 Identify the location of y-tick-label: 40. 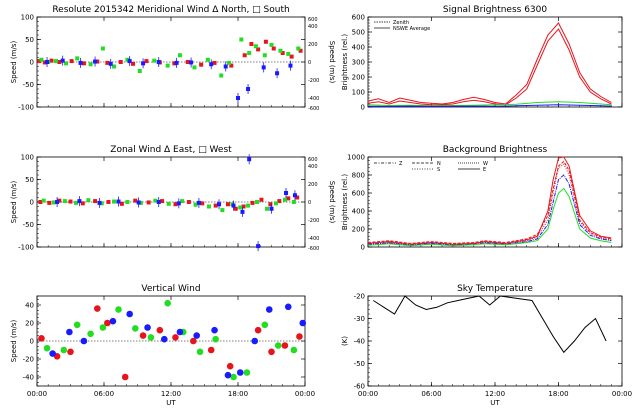
(29, 306).